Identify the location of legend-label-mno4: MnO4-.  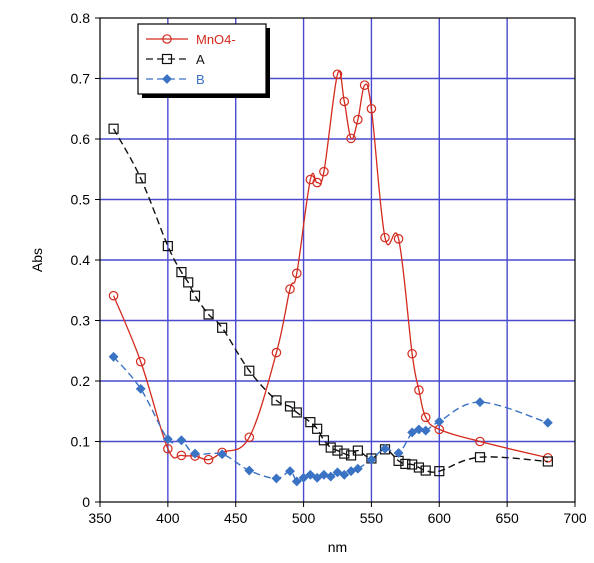
(216, 39).